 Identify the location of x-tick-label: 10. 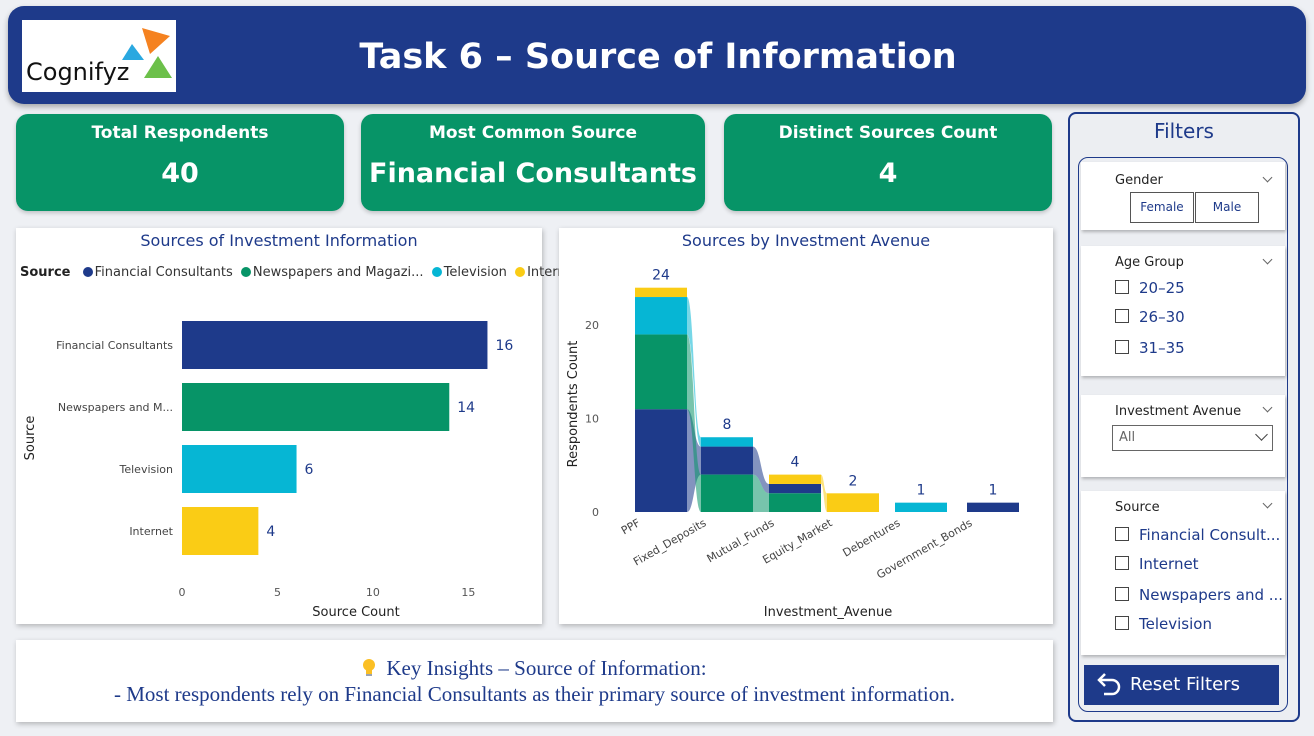
(373, 592).